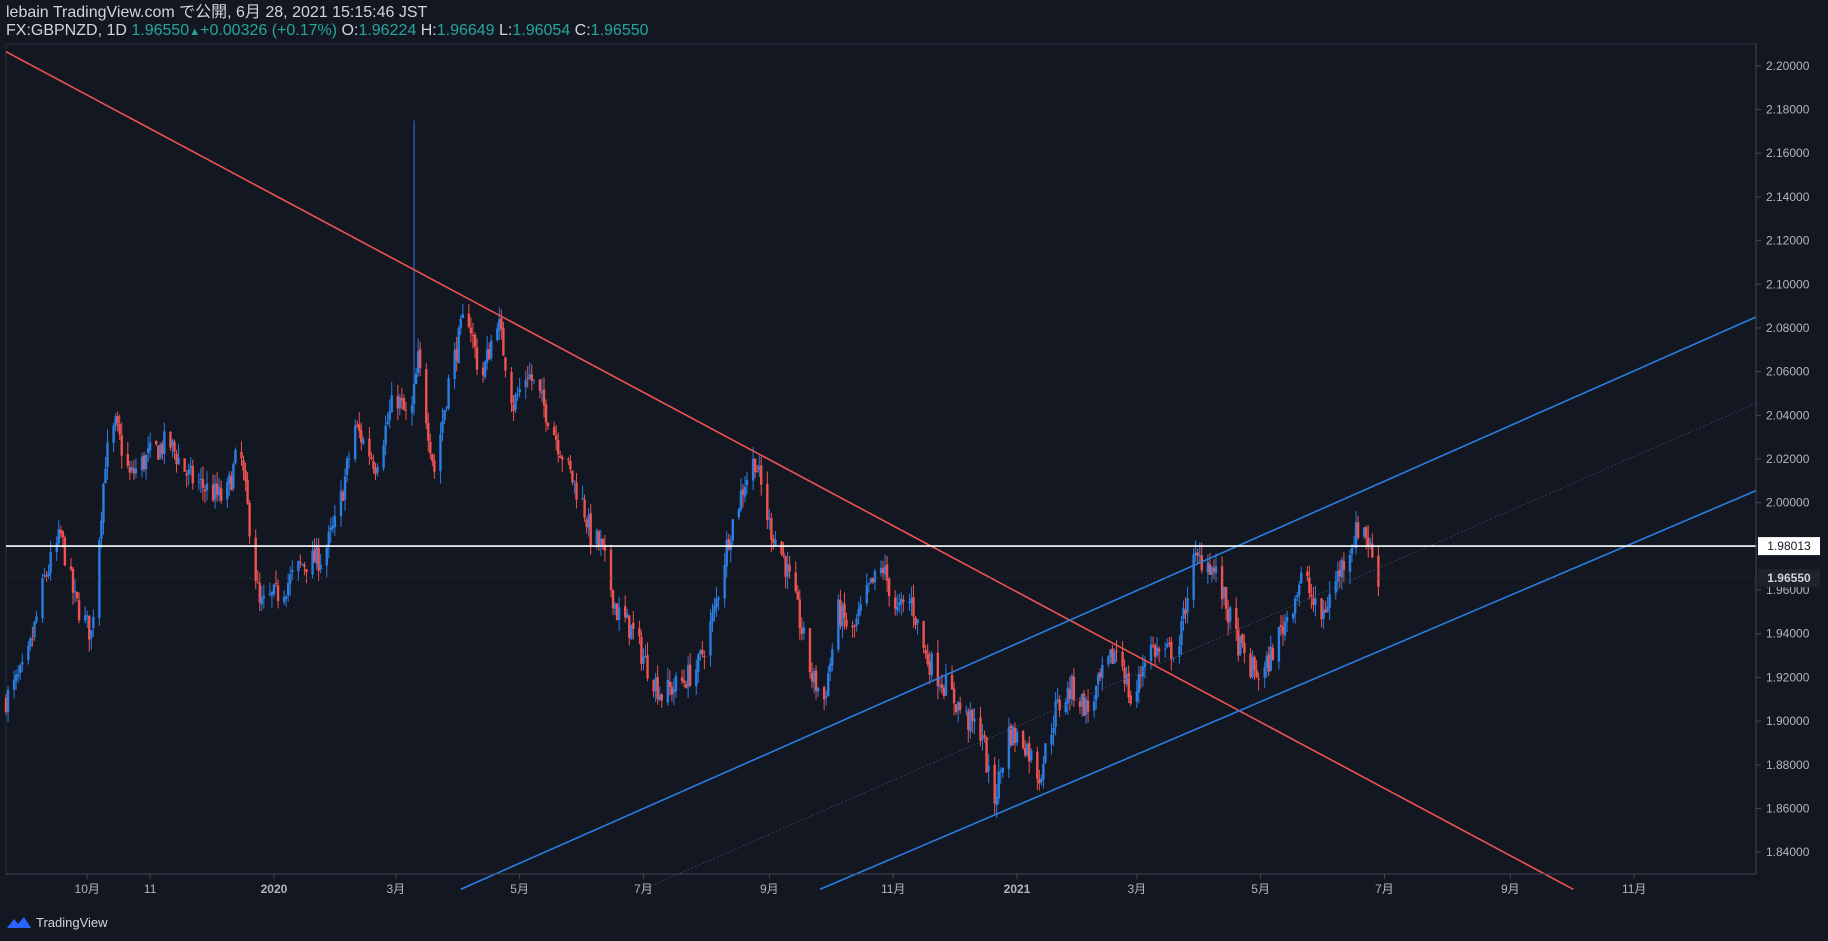 Image resolution: width=1828 pixels, height=941 pixels. I want to click on symbol-label: FX:GBPNZD, 1D, so click(66, 30).